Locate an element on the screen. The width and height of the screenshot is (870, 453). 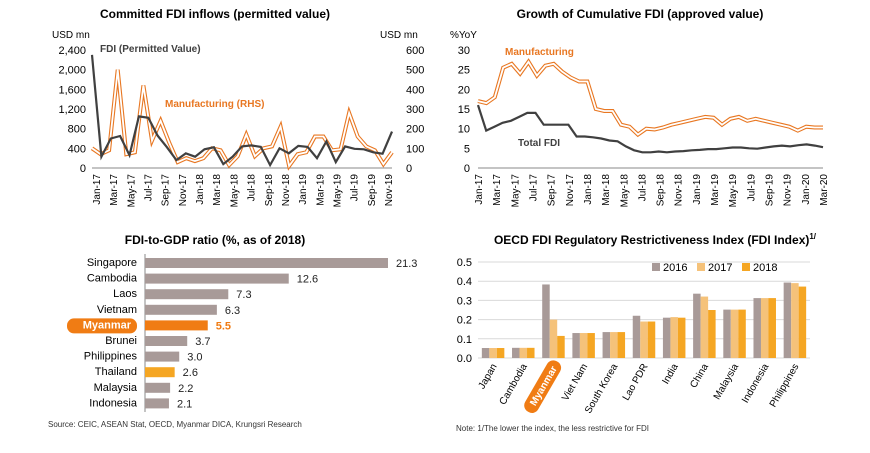
bar-value-label: 3.0 is located at coordinates (194, 358).